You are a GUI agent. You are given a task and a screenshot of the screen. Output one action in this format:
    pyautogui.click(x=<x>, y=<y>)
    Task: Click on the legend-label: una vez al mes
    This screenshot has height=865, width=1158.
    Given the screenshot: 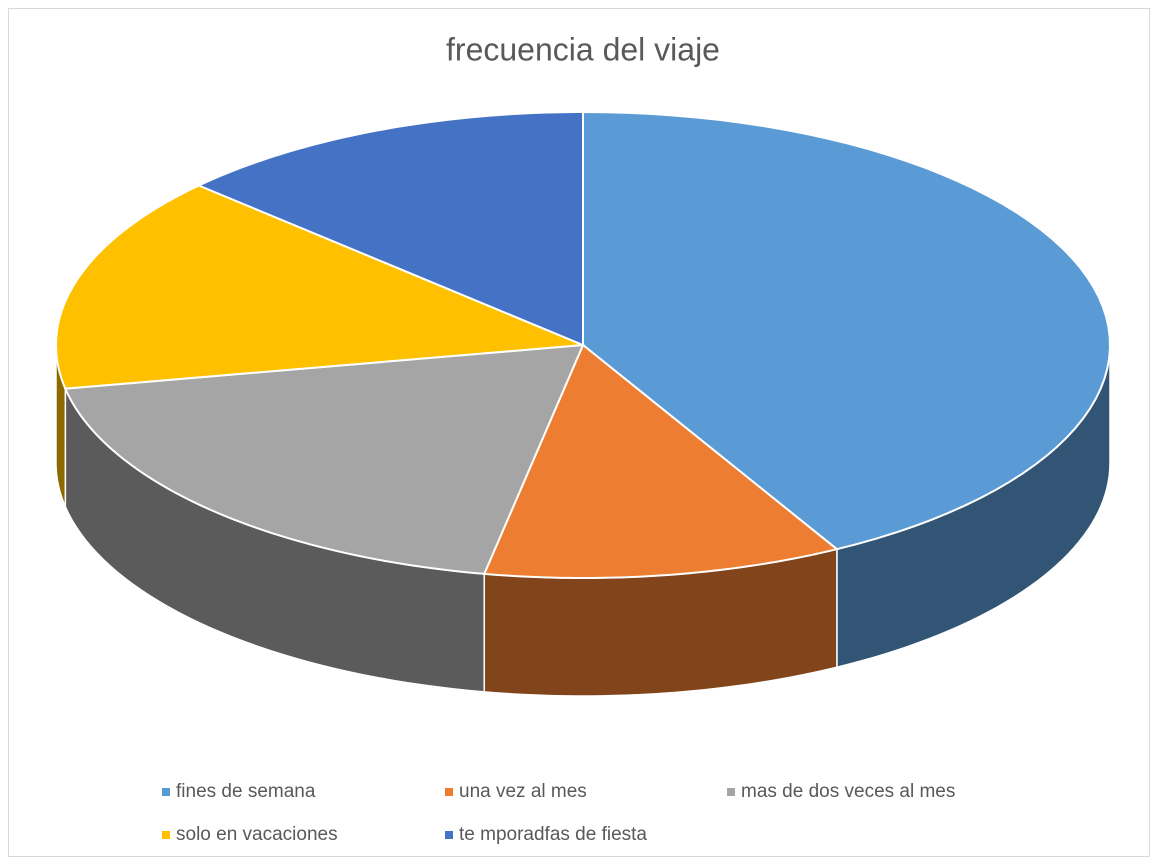 What is the action you would take?
    pyautogui.click(x=523, y=791)
    